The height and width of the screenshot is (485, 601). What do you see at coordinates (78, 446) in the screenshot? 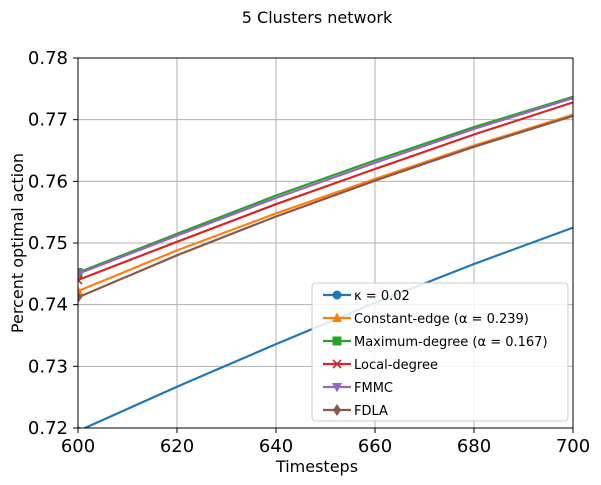
I see `x-tick-label: 600` at bounding box center [78, 446].